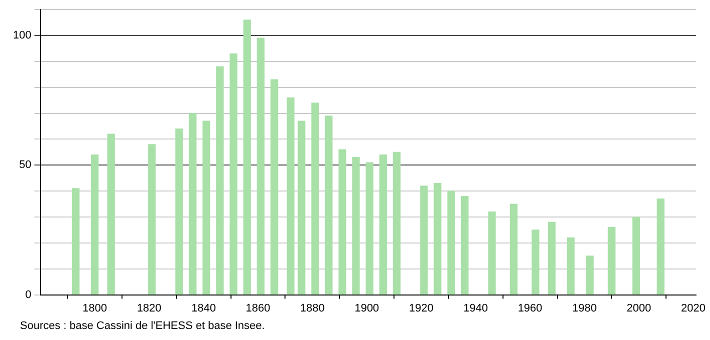  What do you see at coordinates (149, 308) in the screenshot?
I see `x-tick-label: 1820` at bounding box center [149, 308].